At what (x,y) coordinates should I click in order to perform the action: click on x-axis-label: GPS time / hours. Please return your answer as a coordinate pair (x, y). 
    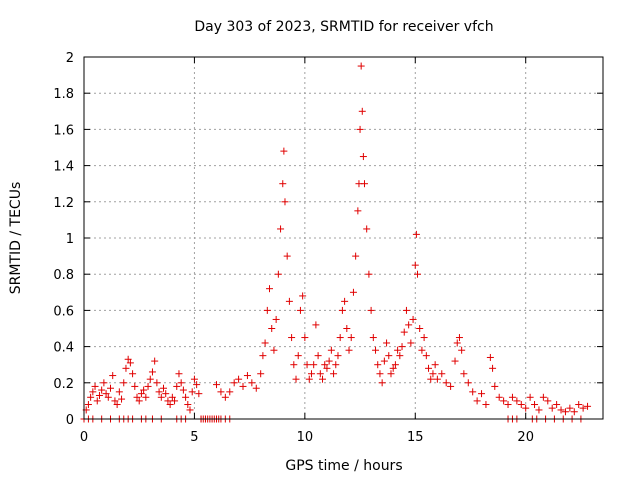
    Looking at the image, I should click on (343, 466).